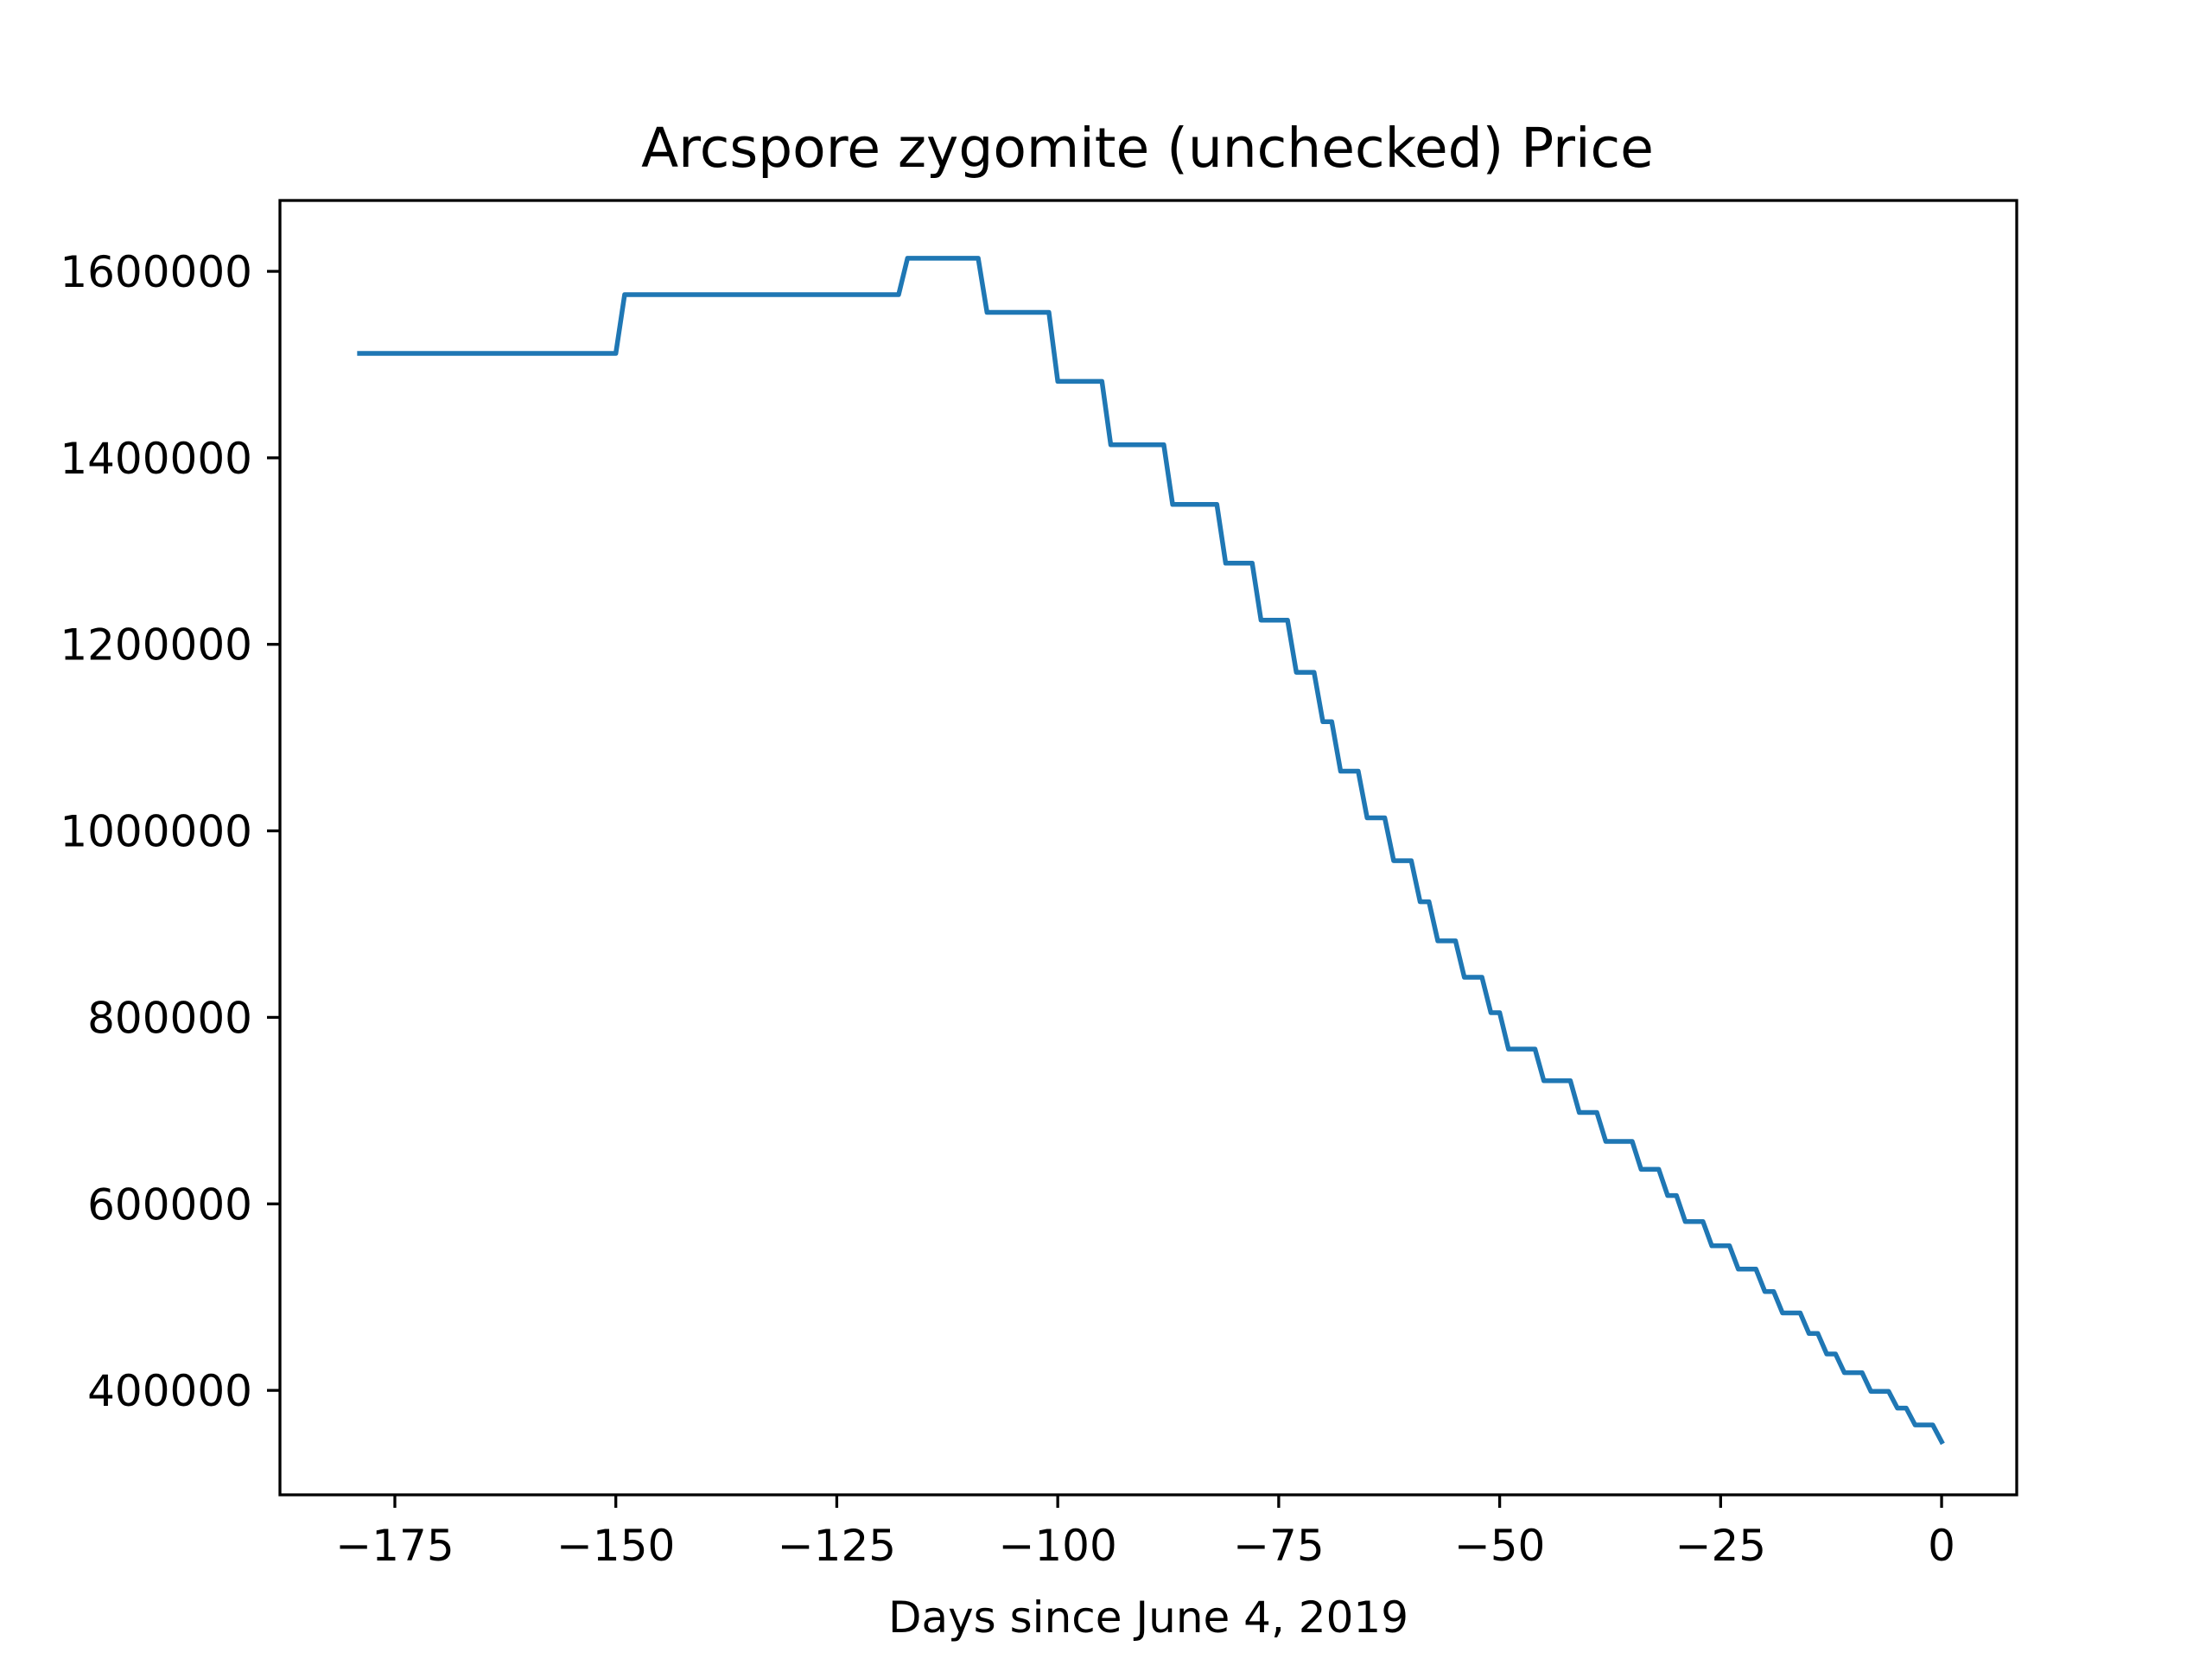  Describe the element at coordinates (1279, 1546) in the screenshot. I see `x-tick-label: −75` at that location.